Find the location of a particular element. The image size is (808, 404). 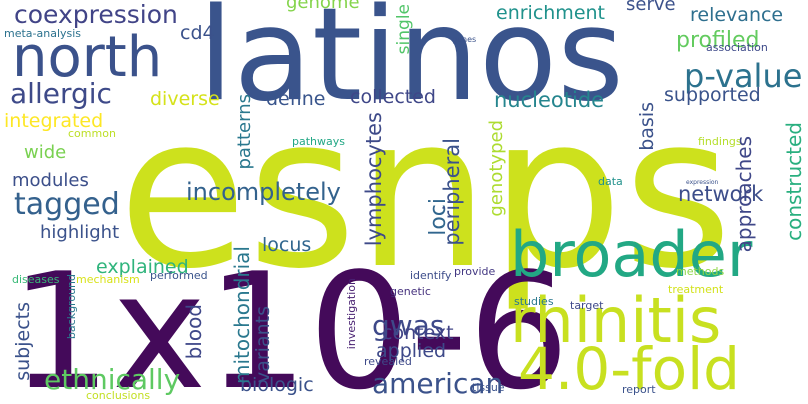

word-applied: applied is located at coordinates (411, 351).